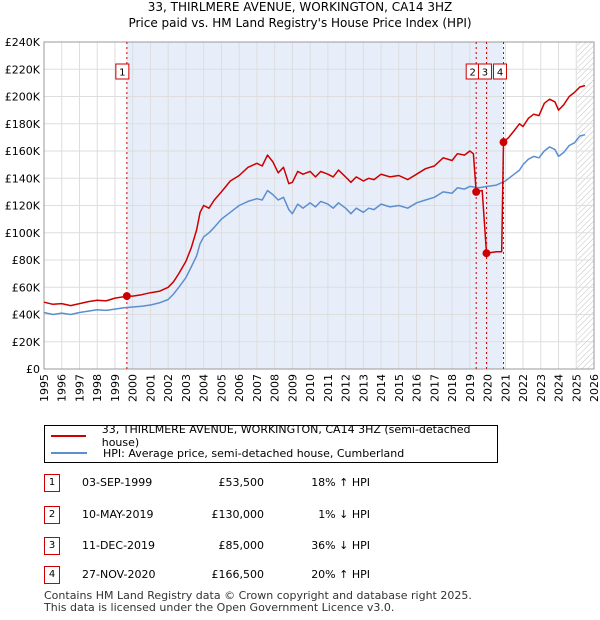 The height and width of the screenshot is (620, 600). I want to click on x-tick-label: 2018, so click(452, 388).